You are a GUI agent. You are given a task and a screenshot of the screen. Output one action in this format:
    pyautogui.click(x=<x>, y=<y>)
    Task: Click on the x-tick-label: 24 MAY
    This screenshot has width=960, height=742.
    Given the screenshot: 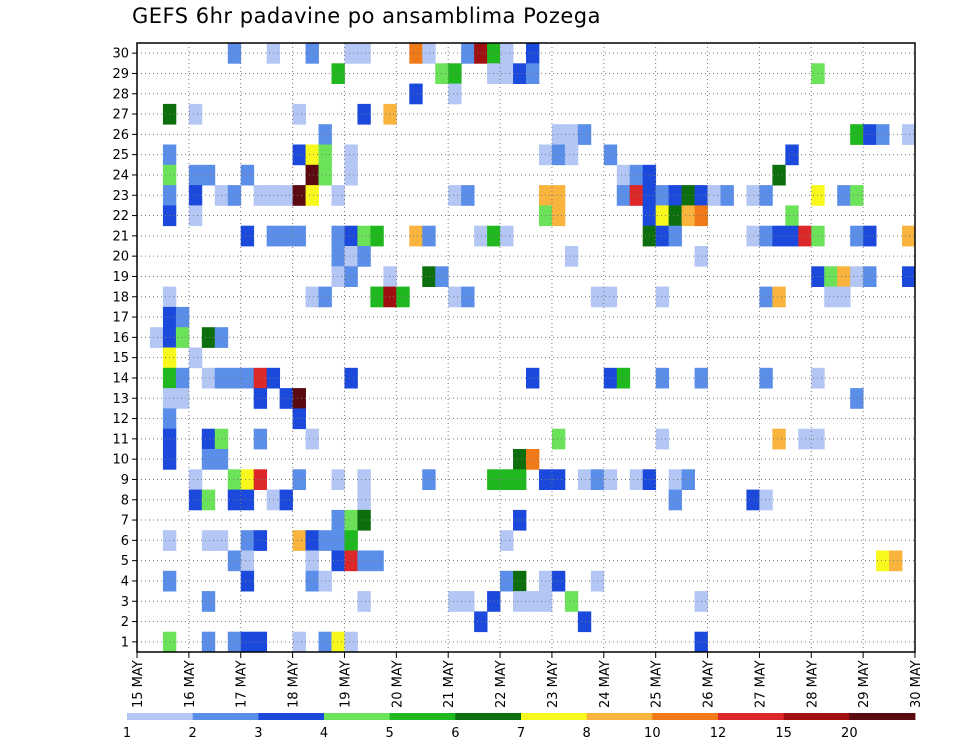 What is the action you would take?
    pyautogui.click(x=605, y=684)
    